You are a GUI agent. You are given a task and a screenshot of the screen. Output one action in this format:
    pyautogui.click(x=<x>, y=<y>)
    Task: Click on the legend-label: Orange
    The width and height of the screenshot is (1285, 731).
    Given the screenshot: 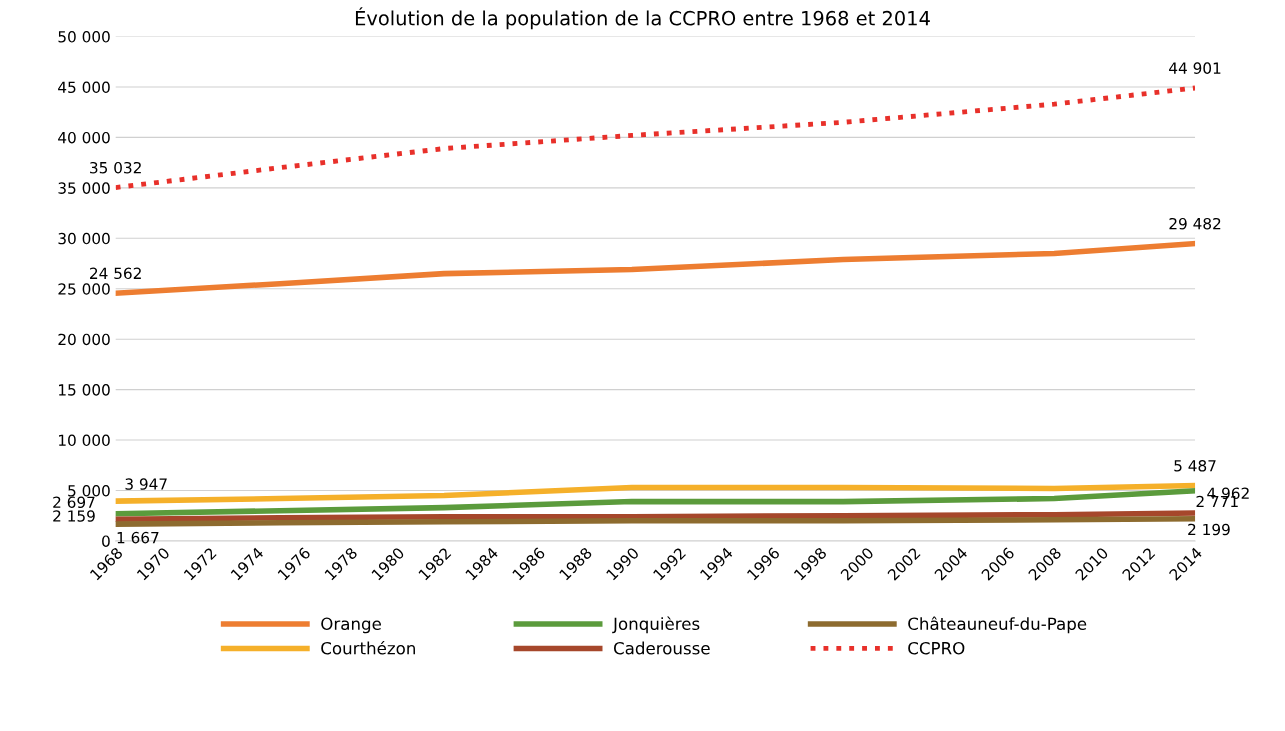 What is the action you would take?
    pyautogui.click(x=351, y=625)
    